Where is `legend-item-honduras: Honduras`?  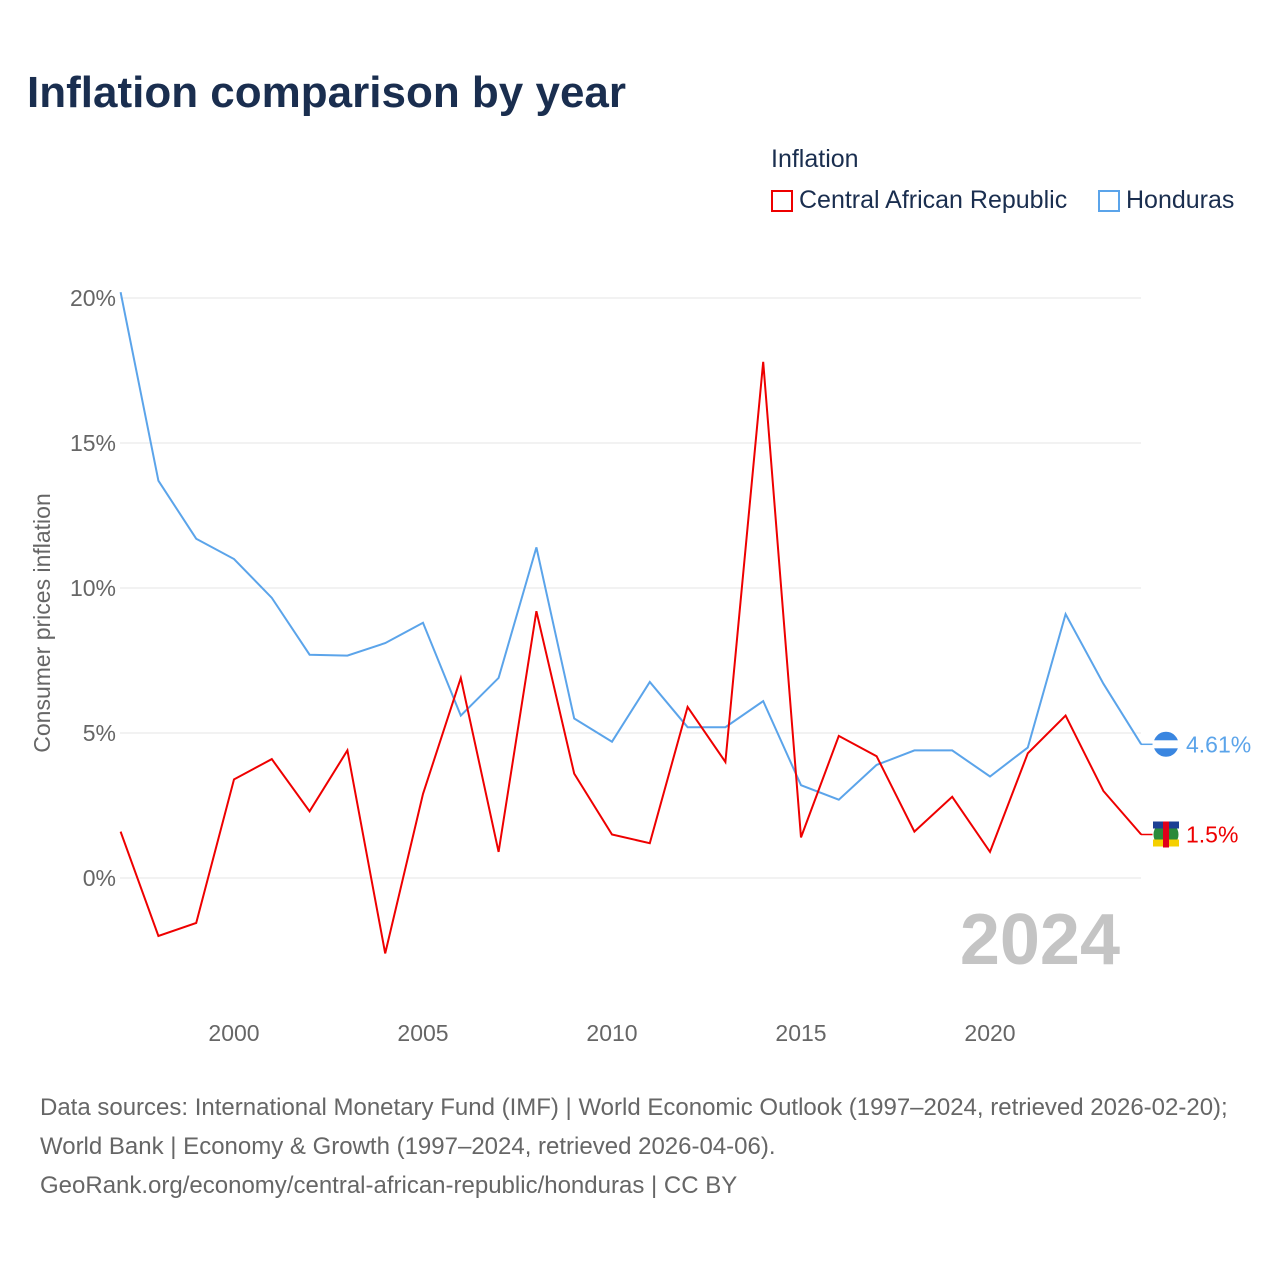 legend-item-honduras: Honduras is located at coordinates (1166, 200).